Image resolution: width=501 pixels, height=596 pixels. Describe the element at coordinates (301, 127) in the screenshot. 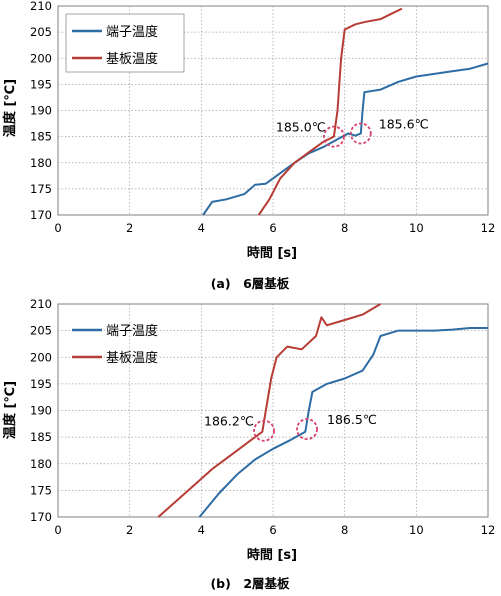

I see `annotation-label: 185.0℃` at that location.